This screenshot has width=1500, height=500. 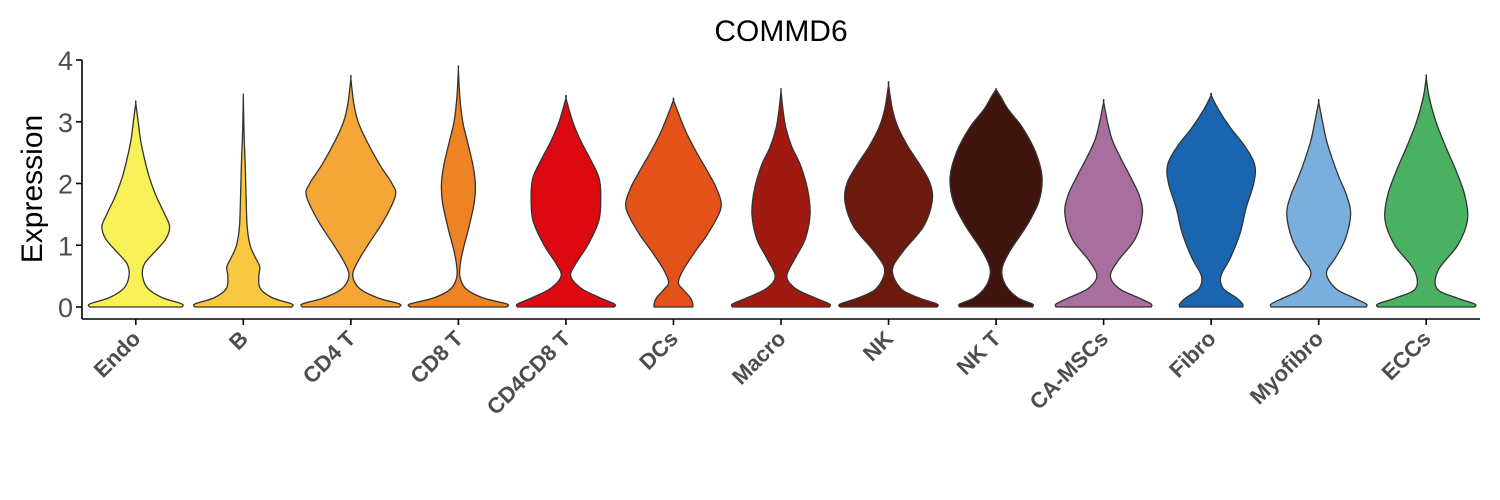 I want to click on violin-myofibro, so click(x=1318, y=203).